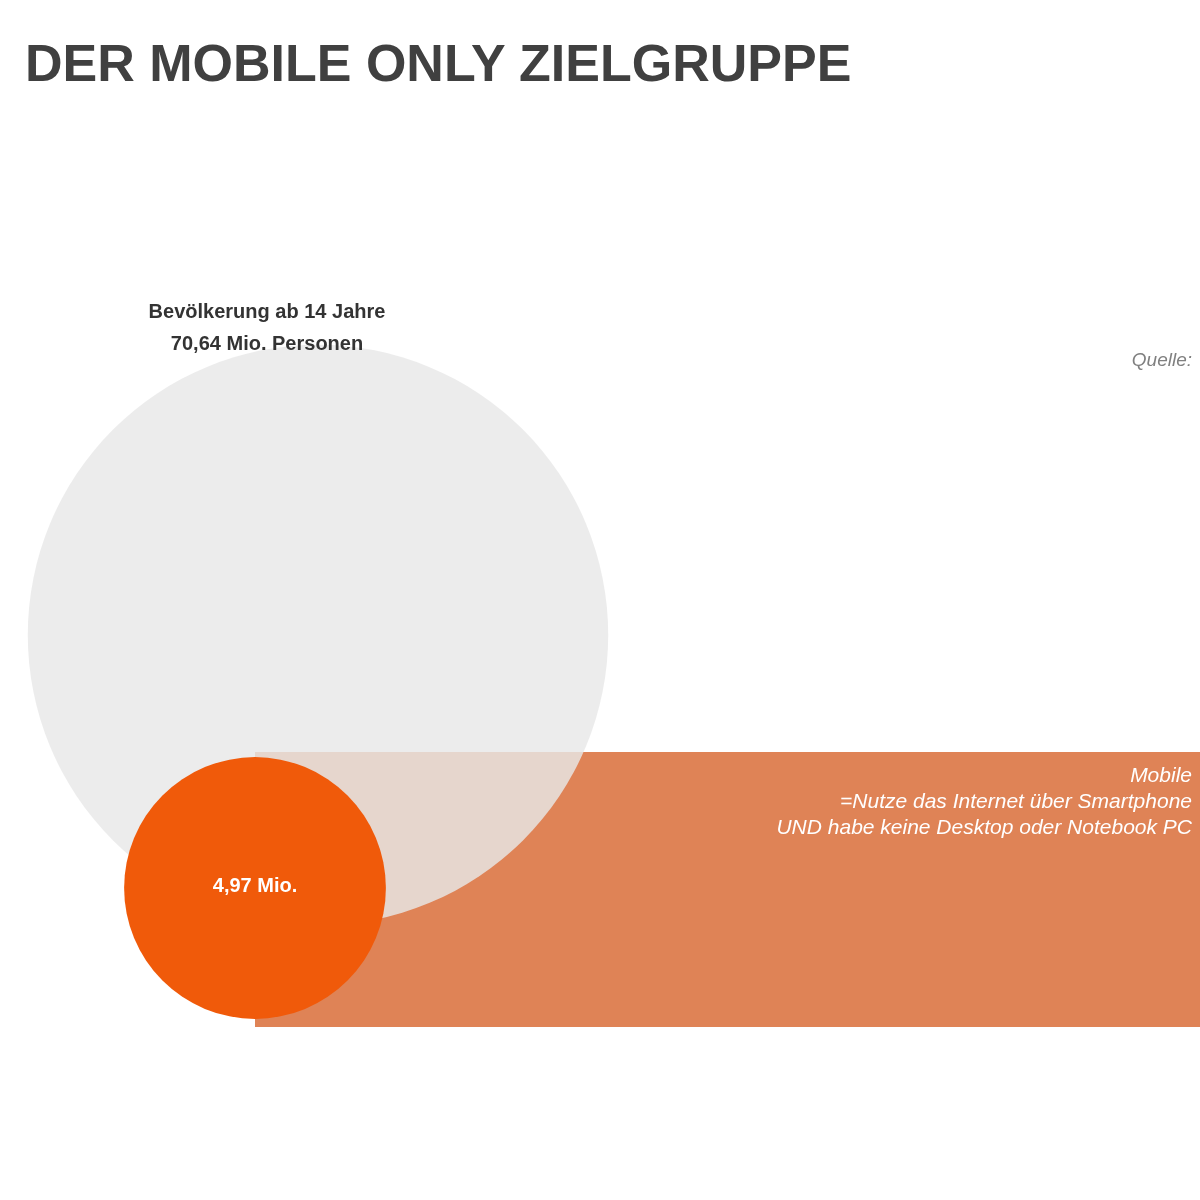  I want to click on data-label: 70,64 Mio. Personen, so click(267, 343).